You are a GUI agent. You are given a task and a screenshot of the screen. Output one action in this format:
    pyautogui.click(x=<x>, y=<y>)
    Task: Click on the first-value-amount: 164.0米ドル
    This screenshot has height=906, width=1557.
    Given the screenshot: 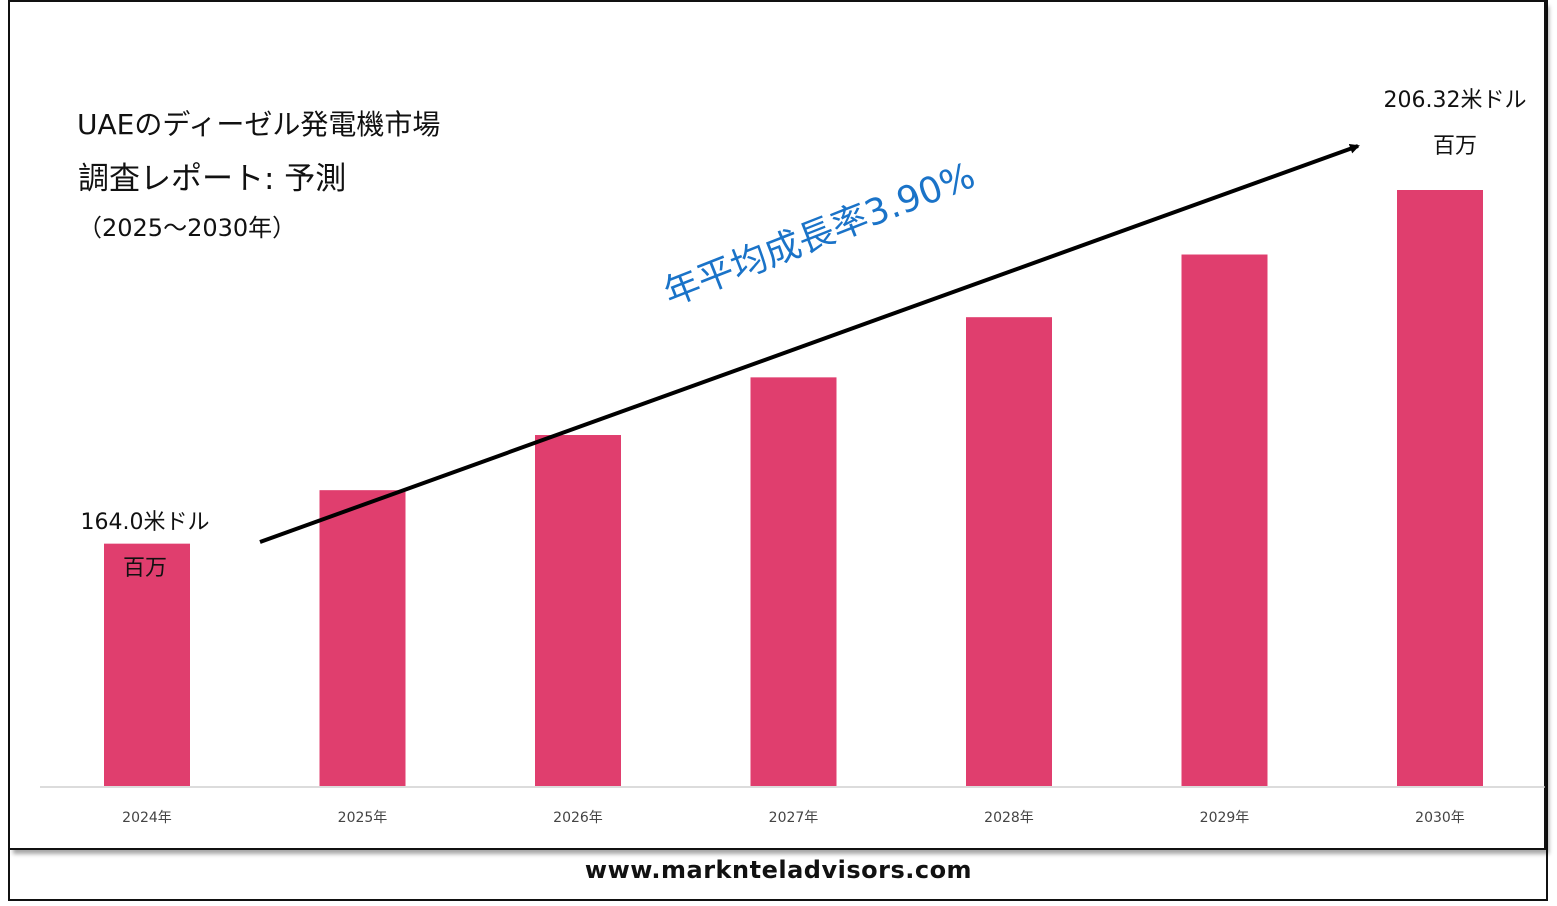 What is the action you would take?
    pyautogui.click(x=145, y=522)
    